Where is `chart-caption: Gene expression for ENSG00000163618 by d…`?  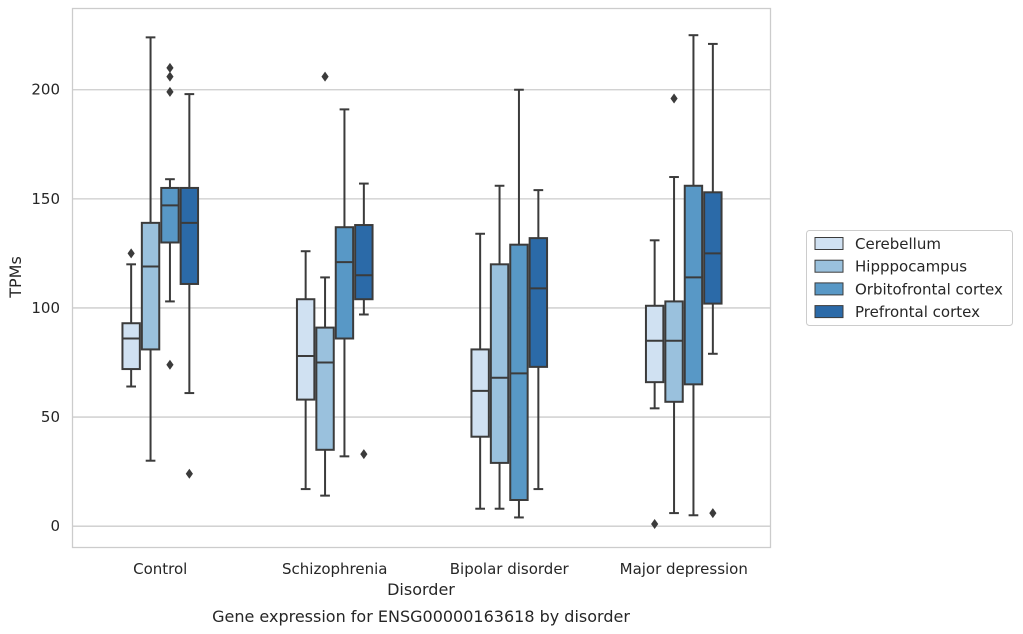
chart-caption: Gene expression for ENSG00000163618 by d… is located at coordinates (421, 616).